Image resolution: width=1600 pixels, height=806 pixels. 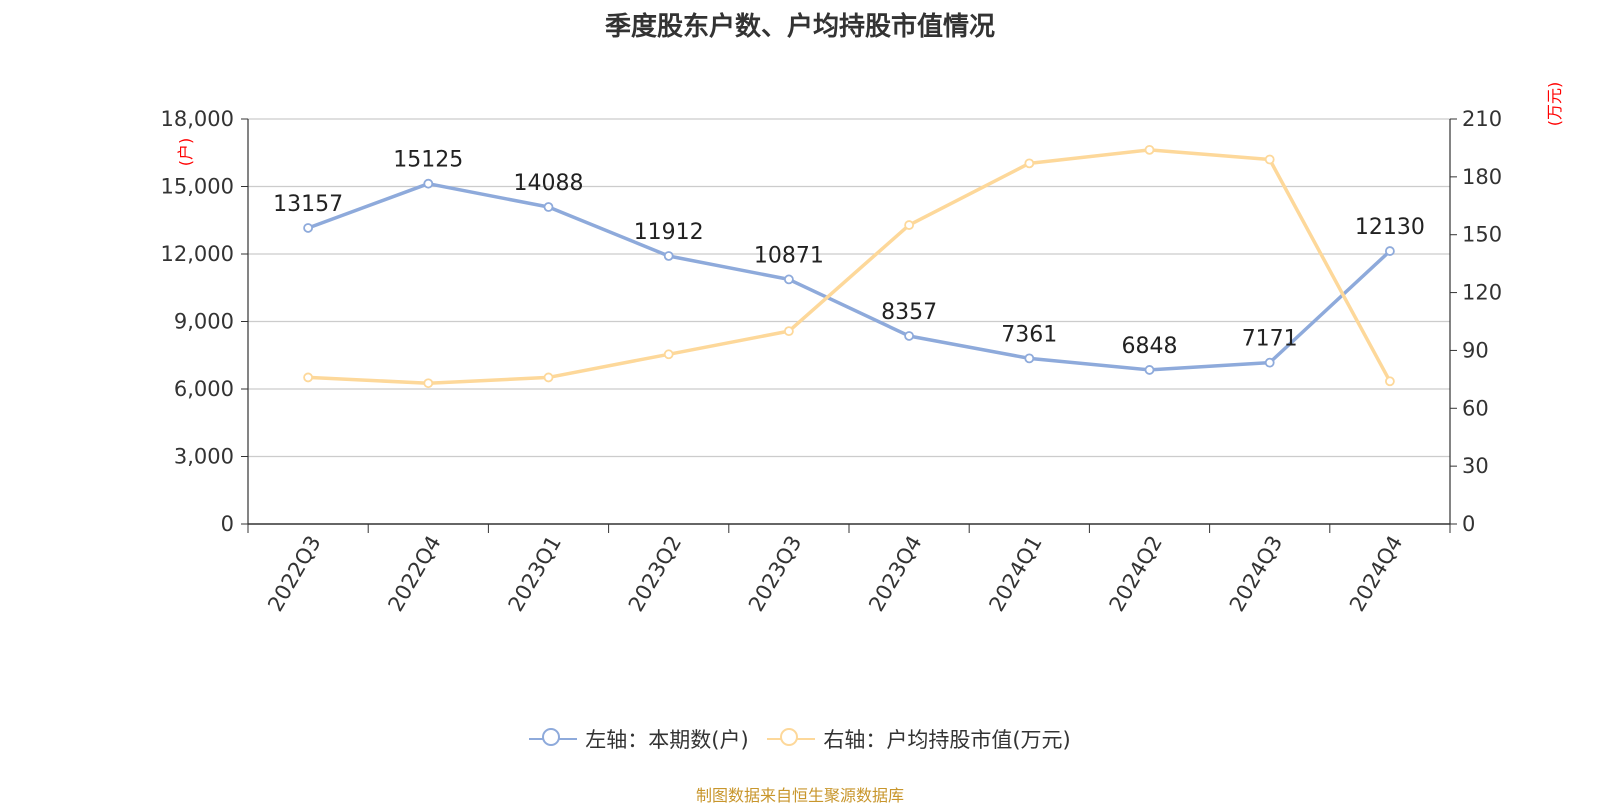 What do you see at coordinates (1256, 574) in the screenshot?
I see `x-tick-label: 2024Q3` at bounding box center [1256, 574].